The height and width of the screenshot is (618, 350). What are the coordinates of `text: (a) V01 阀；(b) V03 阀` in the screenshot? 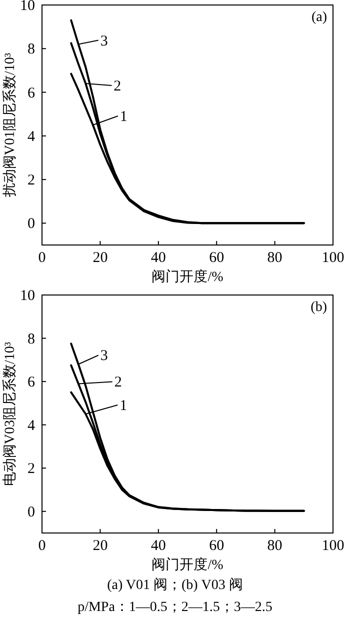 It's located at (175, 585).